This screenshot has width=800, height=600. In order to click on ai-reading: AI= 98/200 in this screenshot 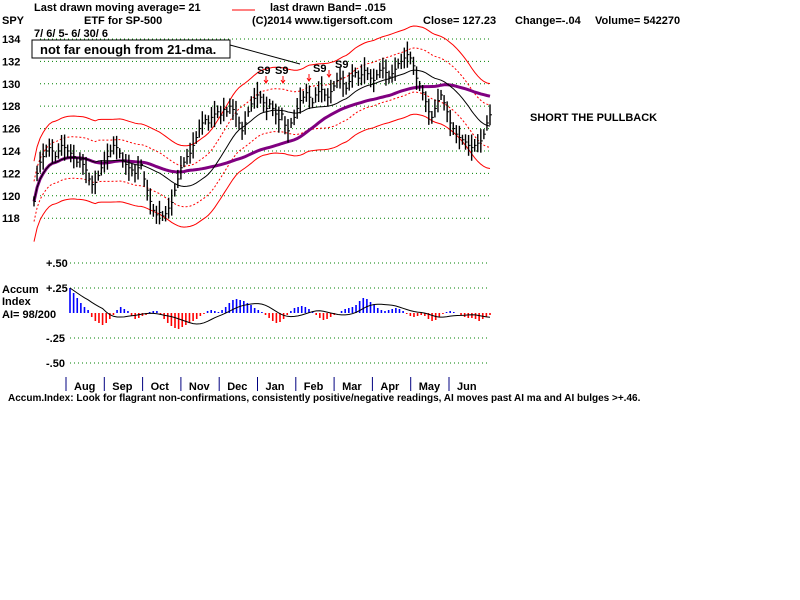, I will do `click(29, 315)`.